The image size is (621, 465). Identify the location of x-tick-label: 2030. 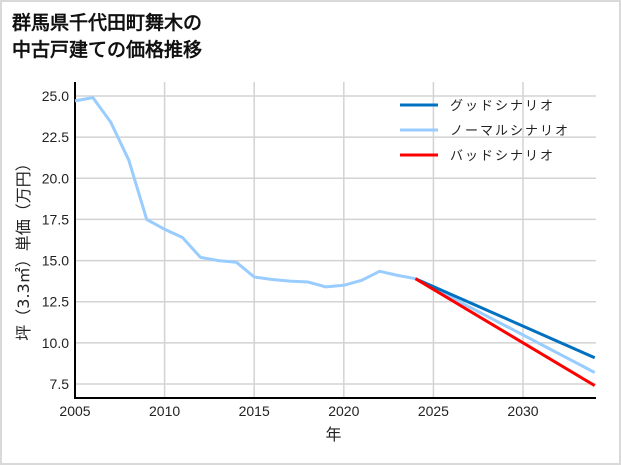
(522, 411).